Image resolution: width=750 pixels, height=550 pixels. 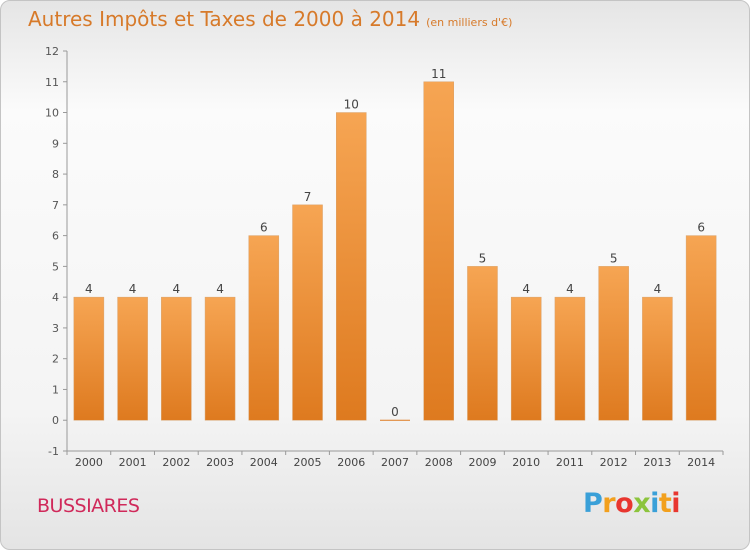 What do you see at coordinates (52, 51) in the screenshot?
I see `y-tick-label: 12` at bounding box center [52, 51].